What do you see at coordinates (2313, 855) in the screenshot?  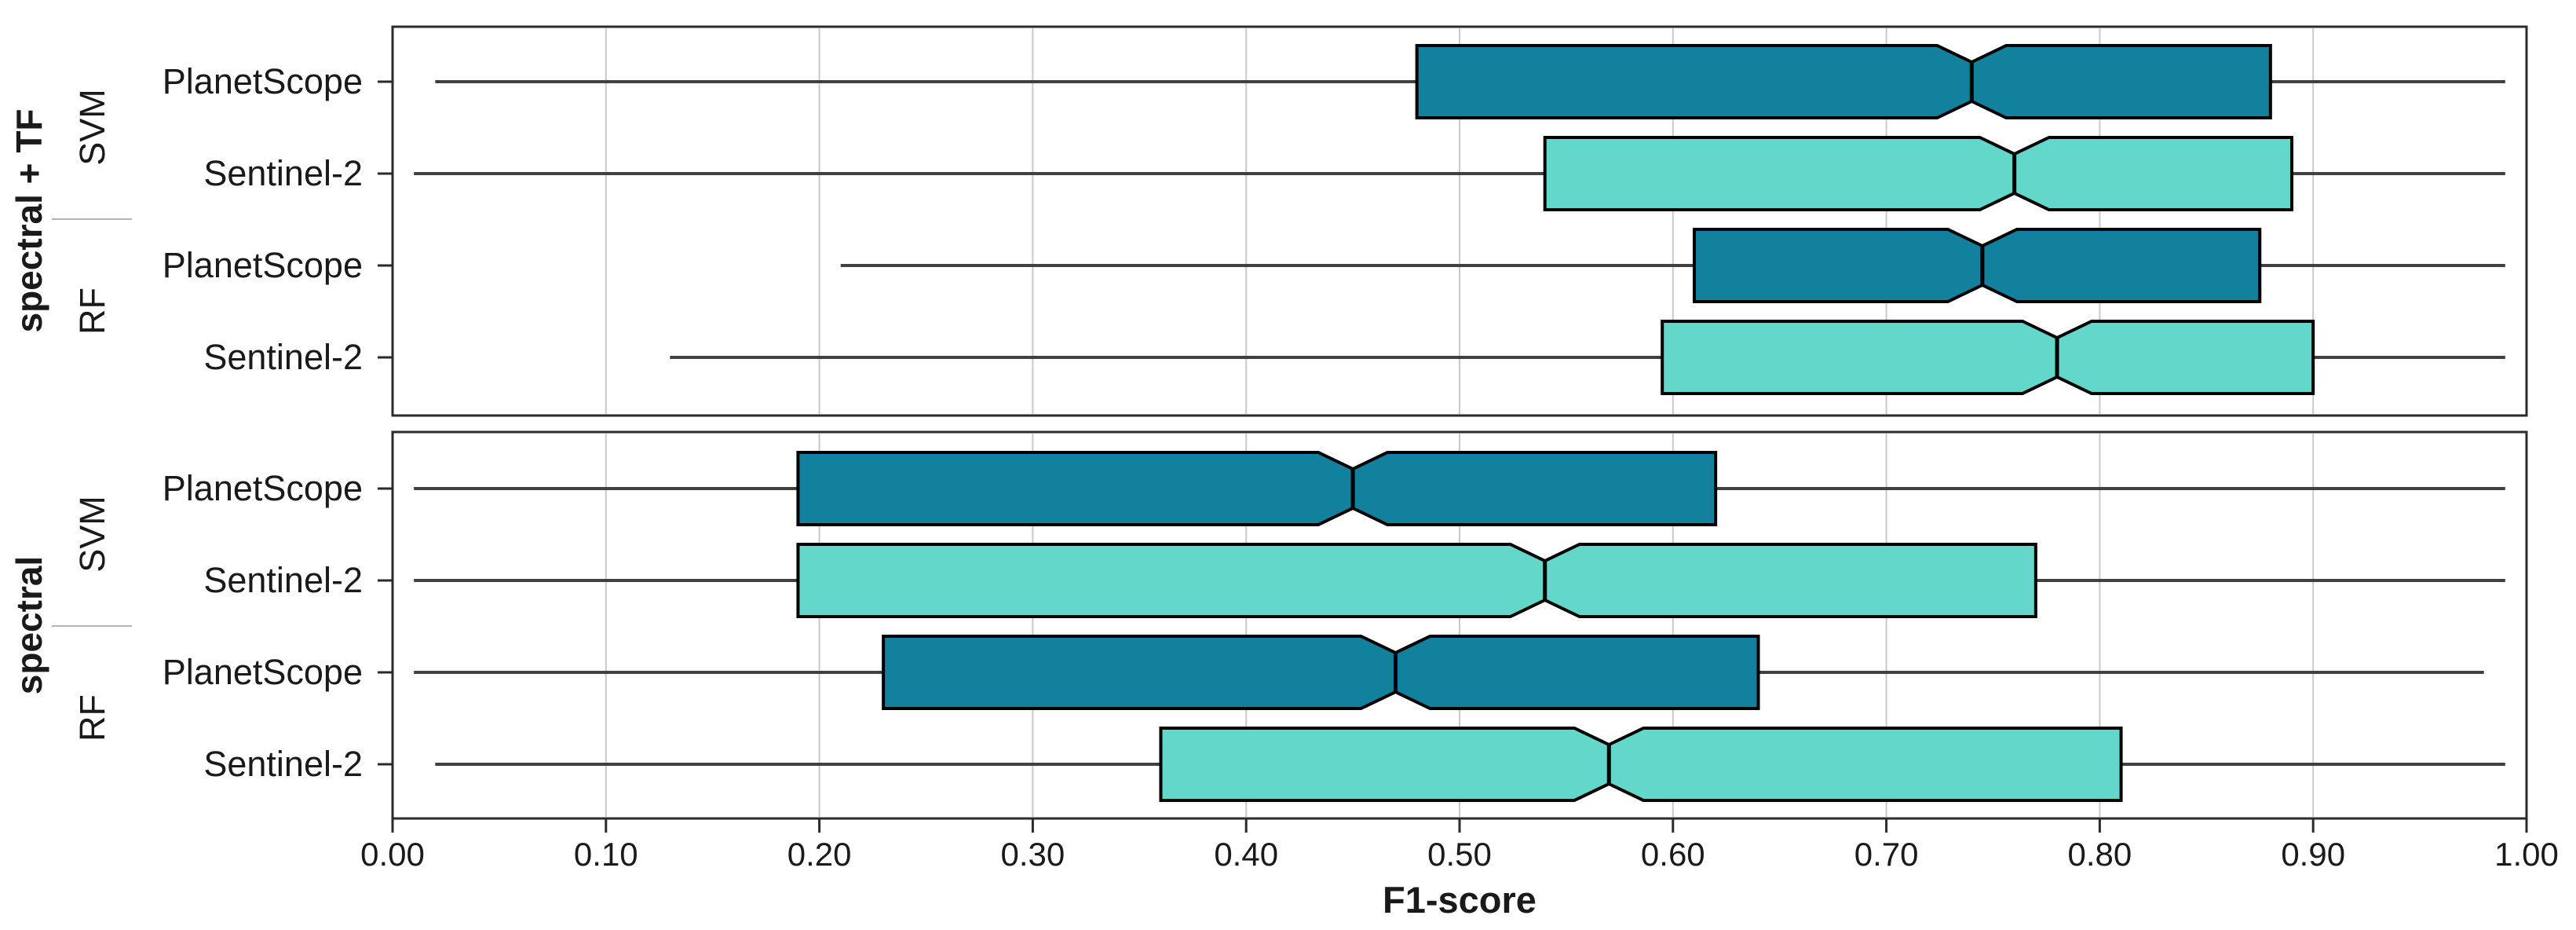 I see `x-tick-label: 0.90` at bounding box center [2313, 855].